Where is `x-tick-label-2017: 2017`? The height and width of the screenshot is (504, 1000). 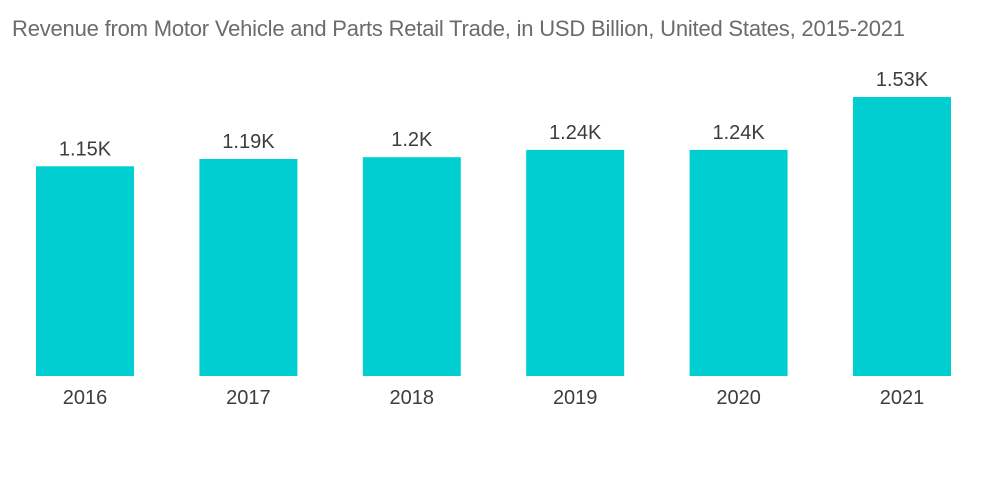
x-tick-label-2017: 2017 is located at coordinates (248, 398).